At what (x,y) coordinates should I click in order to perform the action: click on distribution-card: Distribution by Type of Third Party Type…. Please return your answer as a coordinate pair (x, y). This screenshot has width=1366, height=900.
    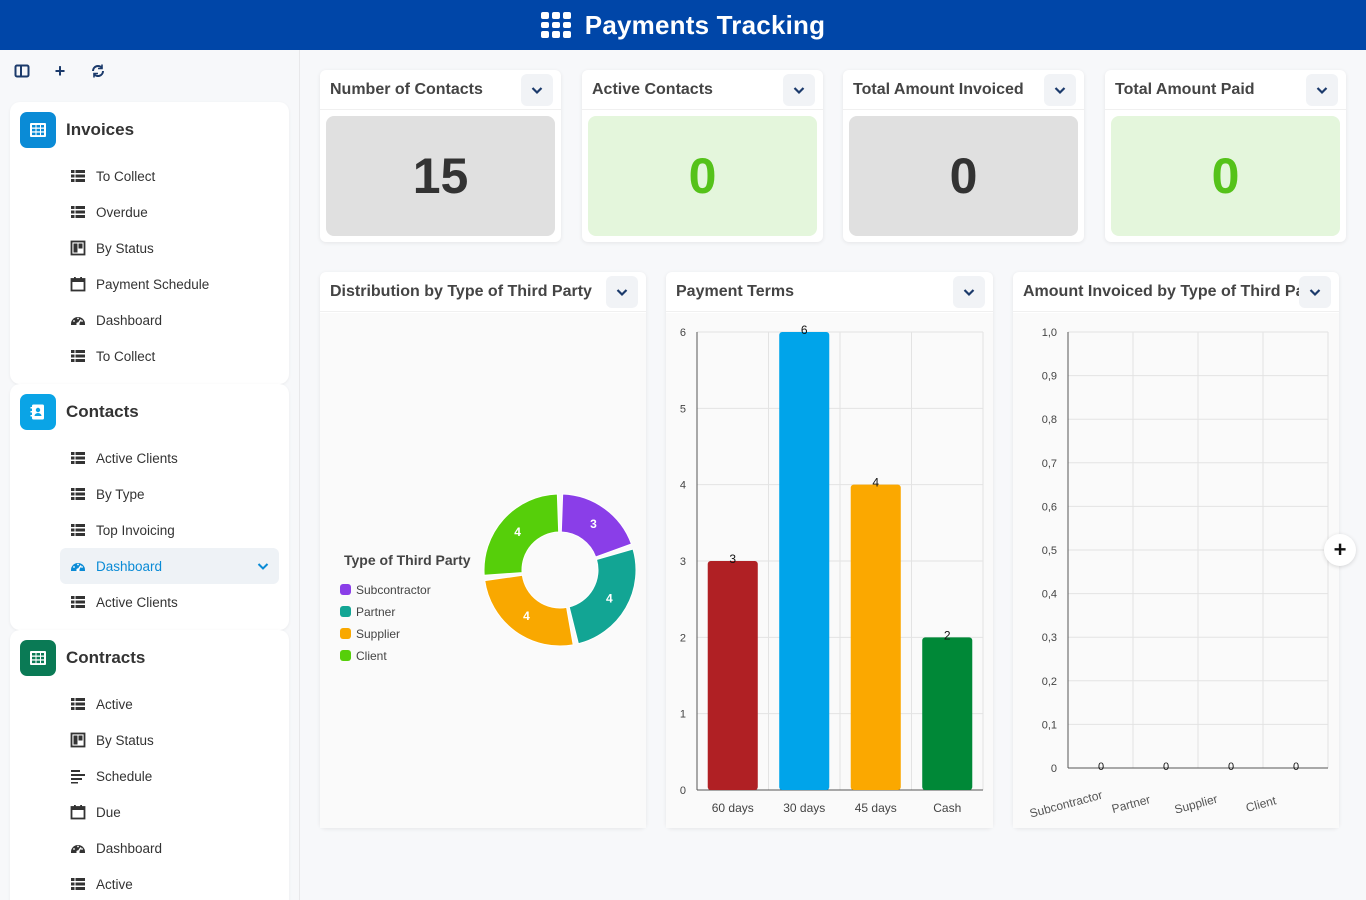
    Looking at the image, I should click on (483, 550).